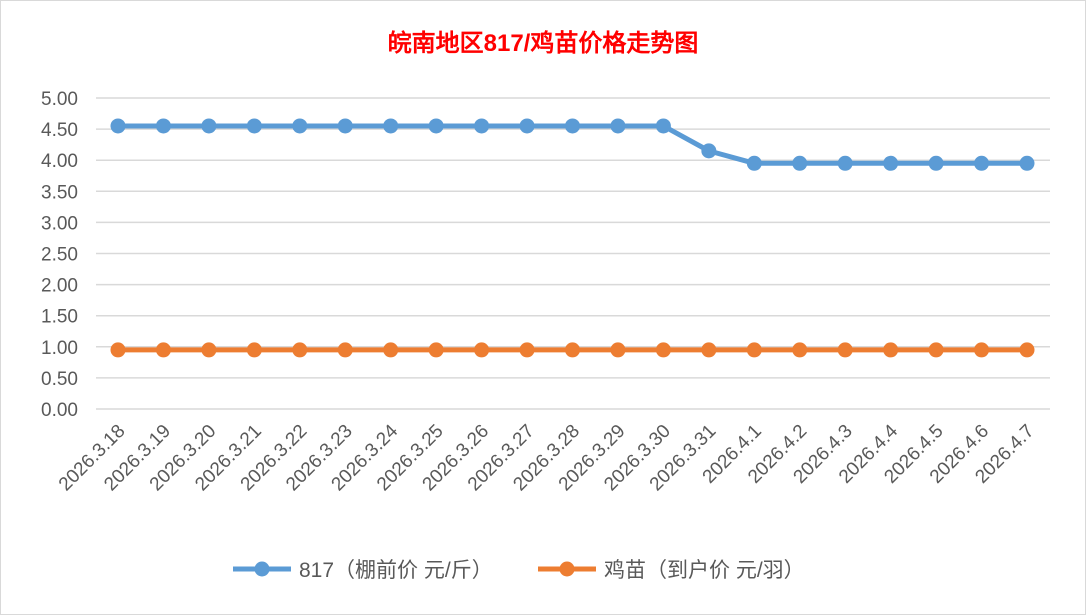 The height and width of the screenshot is (615, 1086). What do you see at coordinates (59, 192) in the screenshot?
I see `y-tick-label: 3.50` at bounding box center [59, 192].